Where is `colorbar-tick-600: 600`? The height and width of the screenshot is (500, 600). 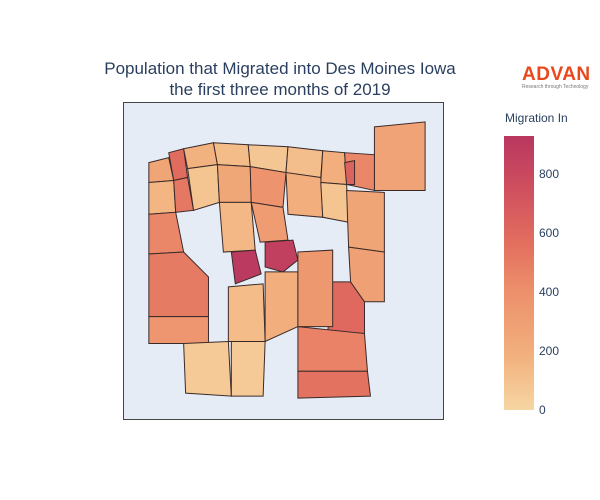 colorbar-tick-600: 600 is located at coordinates (549, 233).